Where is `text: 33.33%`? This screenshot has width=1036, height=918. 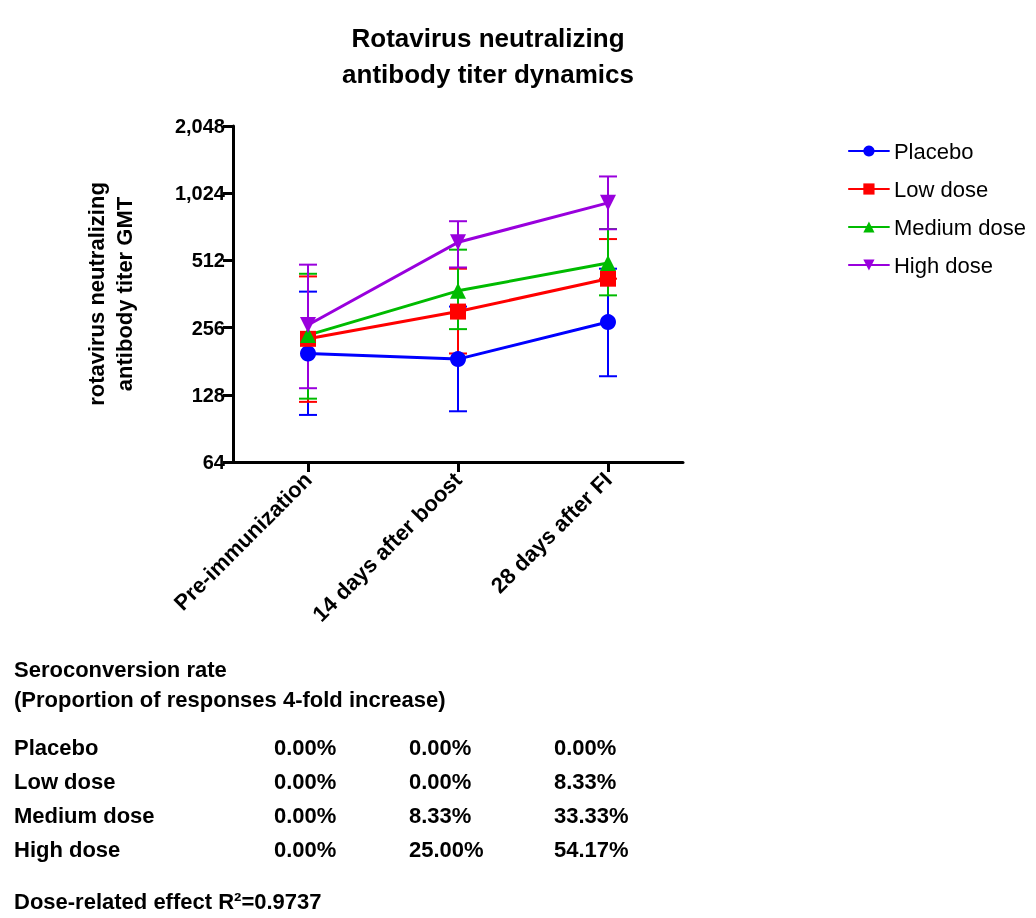
text: 33.33% is located at coordinates (592, 816).